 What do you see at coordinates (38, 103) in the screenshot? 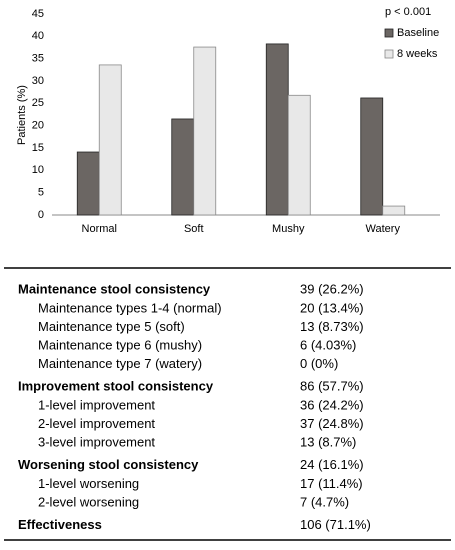
I see `y-tick-label: 25` at bounding box center [38, 103].